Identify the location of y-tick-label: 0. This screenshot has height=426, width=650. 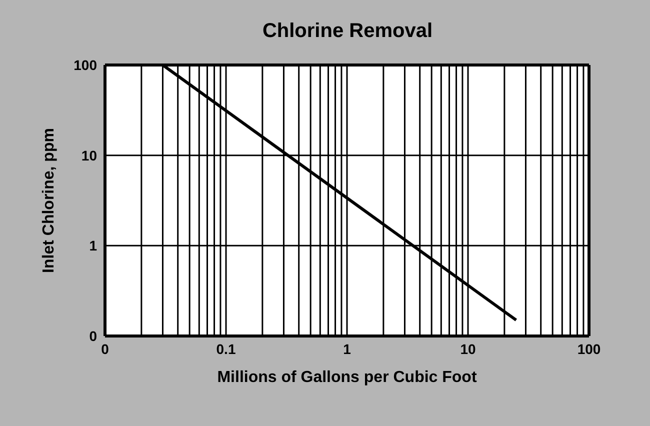
(93, 336).